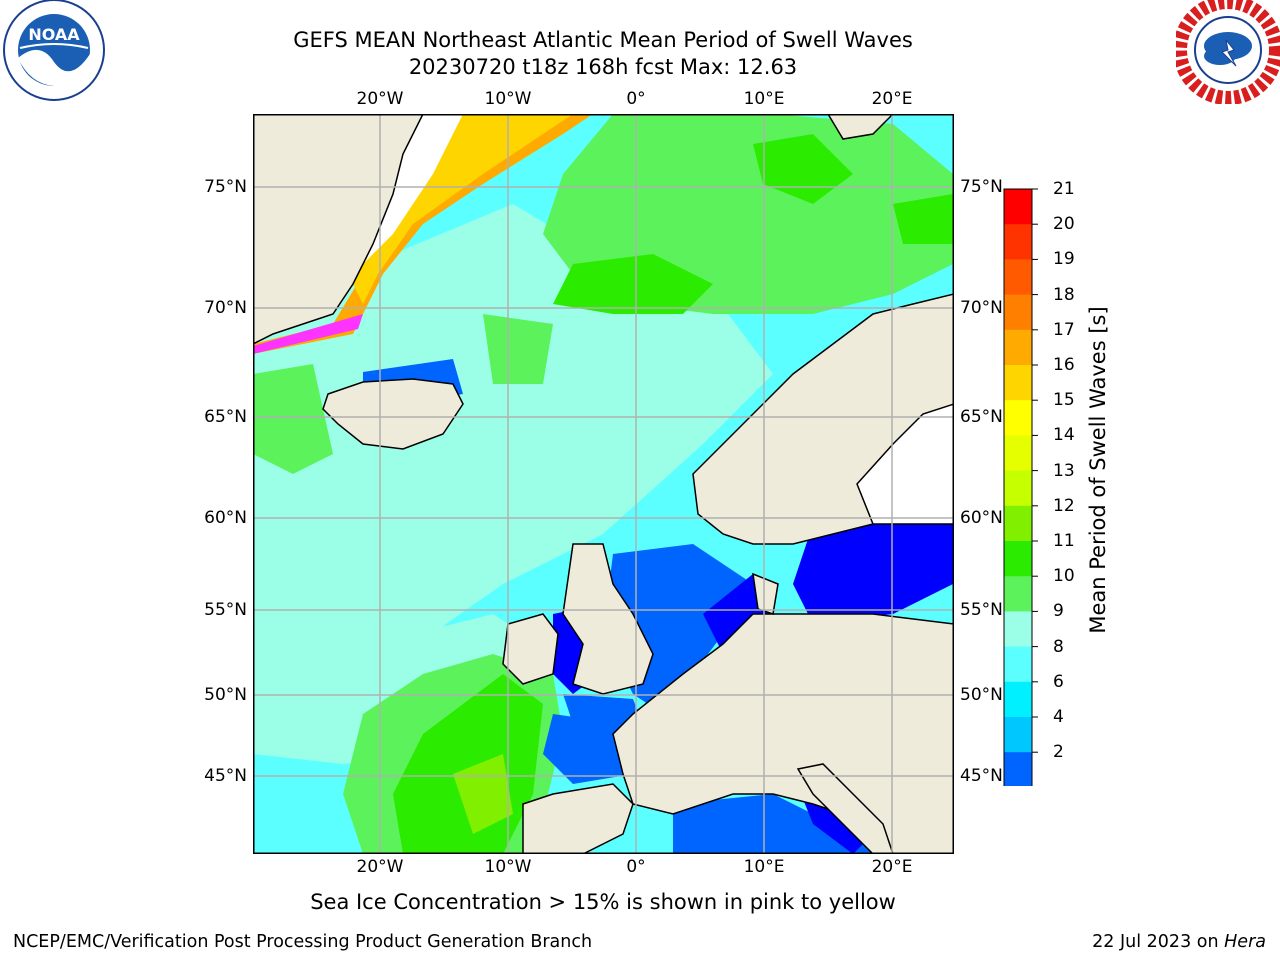 The height and width of the screenshot is (960, 1280). I want to click on colorbar-tick-label: 11, so click(1064, 541).